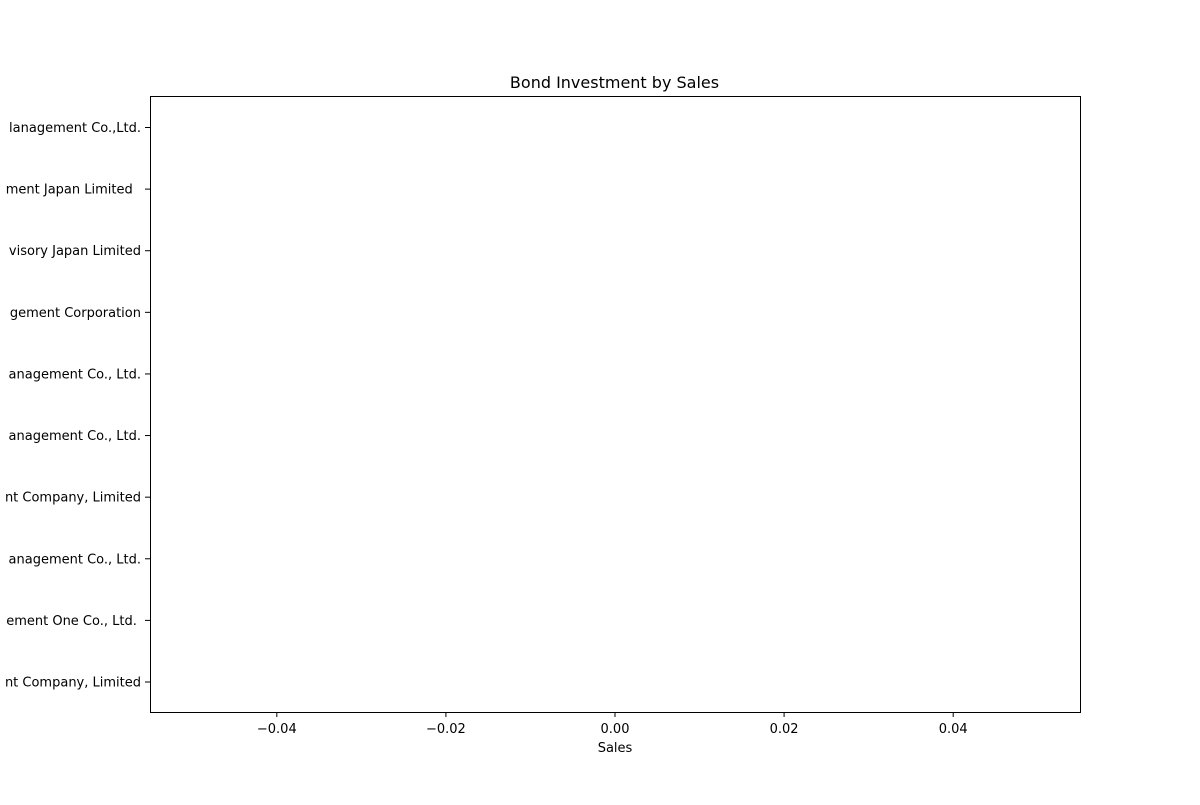  Describe the element at coordinates (615, 748) in the screenshot. I see `x-axis-label: Sales` at that location.